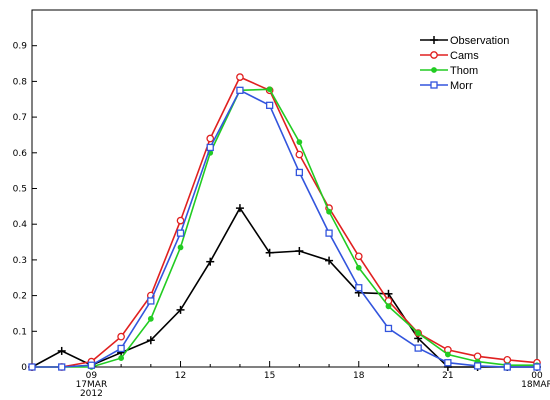  What do you see at coordinates (92, 385) in the screenshot?
I see `x-tick-label: 17MAR` at bounding box center [92, 385].